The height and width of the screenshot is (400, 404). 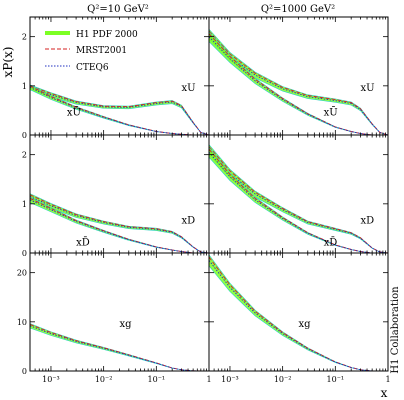 What do you see at coordinates (22, 322) in the screenshot?
I see `y-tick-label-4: 10` at bounding box center [22, 322].